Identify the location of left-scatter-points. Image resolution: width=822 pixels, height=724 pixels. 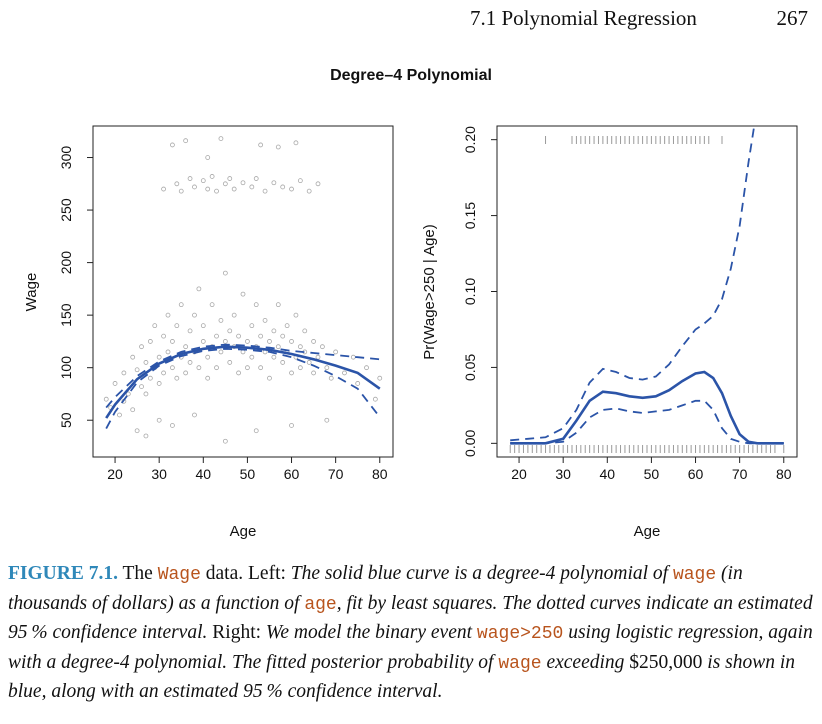
(243, 290).